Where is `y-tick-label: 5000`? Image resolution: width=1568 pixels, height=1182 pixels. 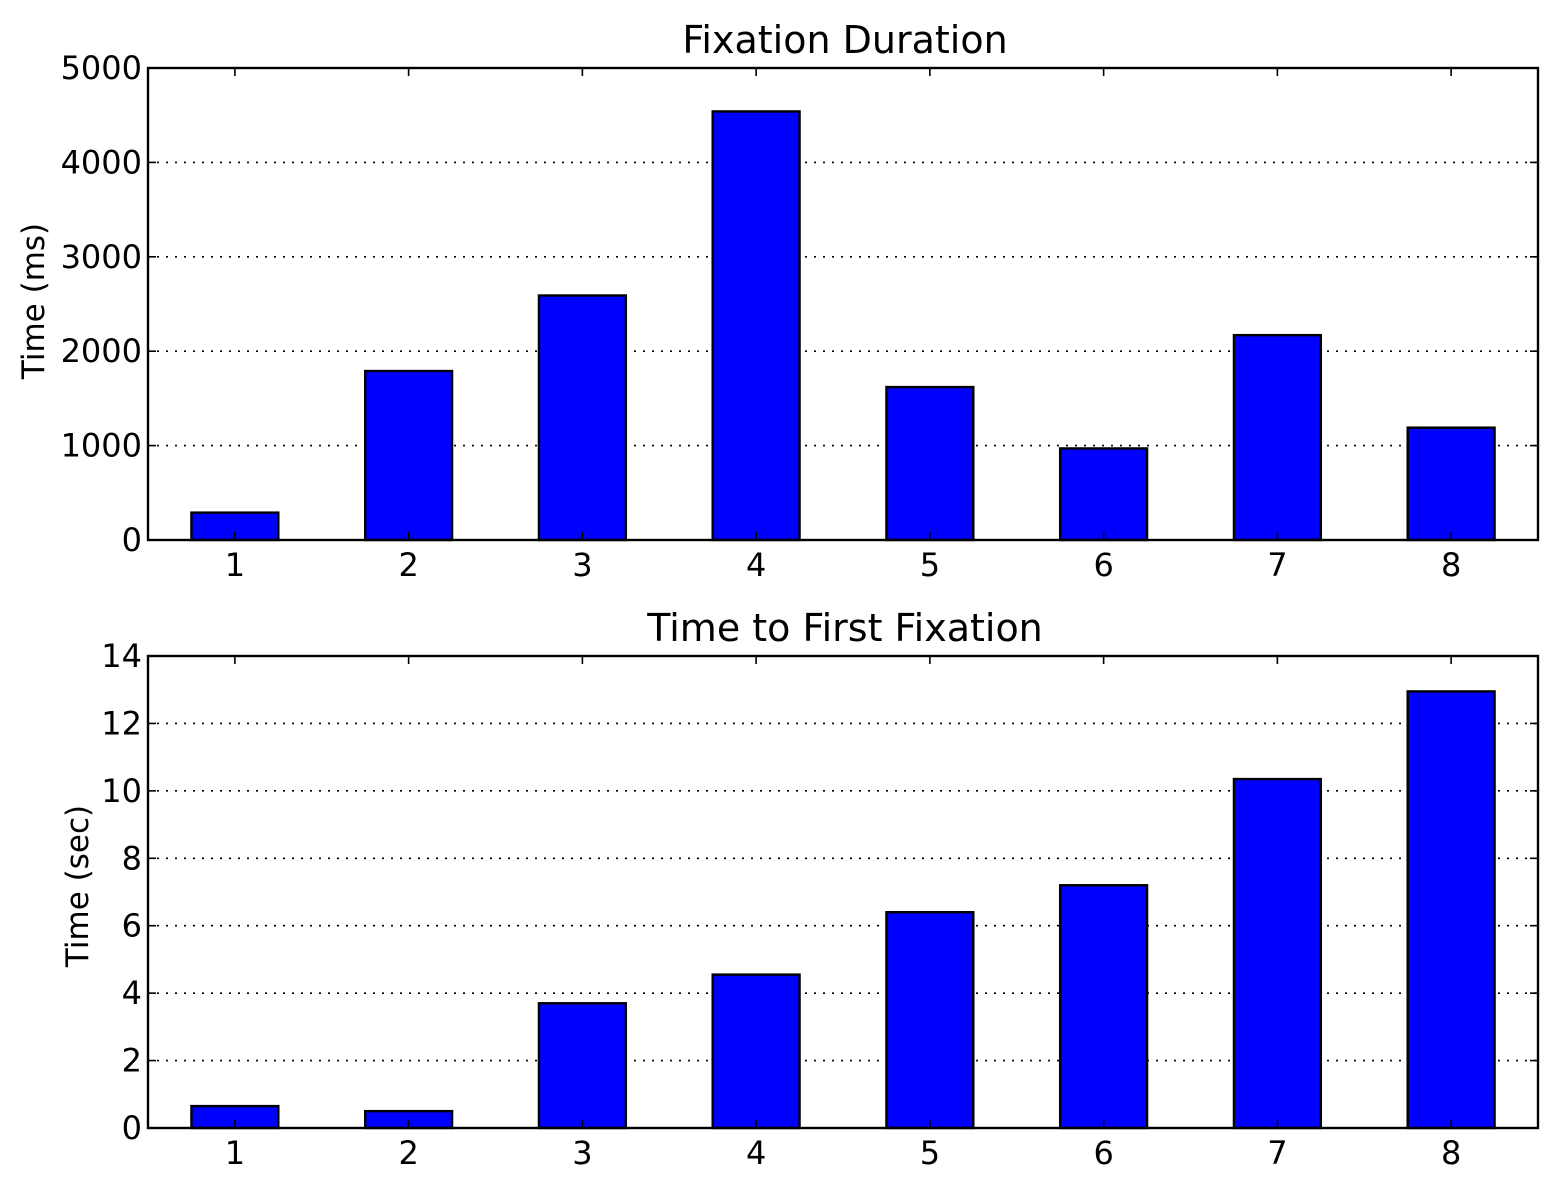
y-tick-label: 5000 is located at coordinates (101, 68).